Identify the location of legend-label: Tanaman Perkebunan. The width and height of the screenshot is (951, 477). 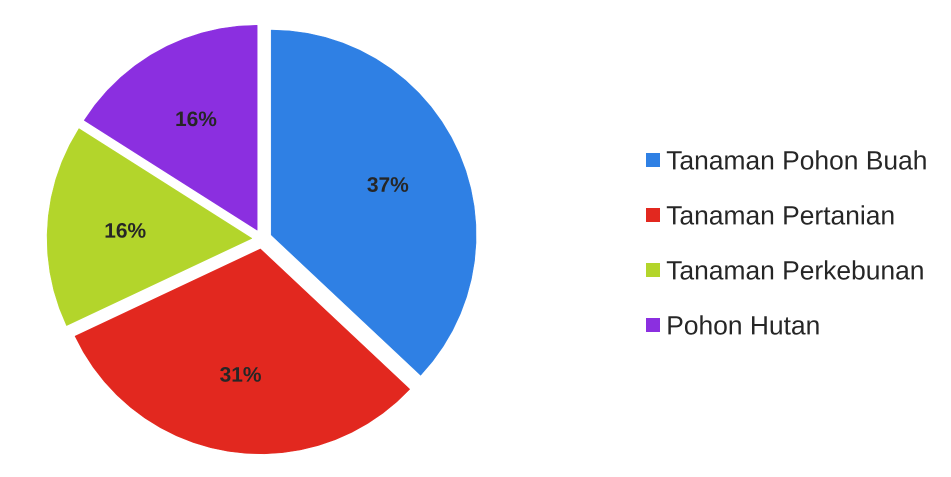
(794, 270).